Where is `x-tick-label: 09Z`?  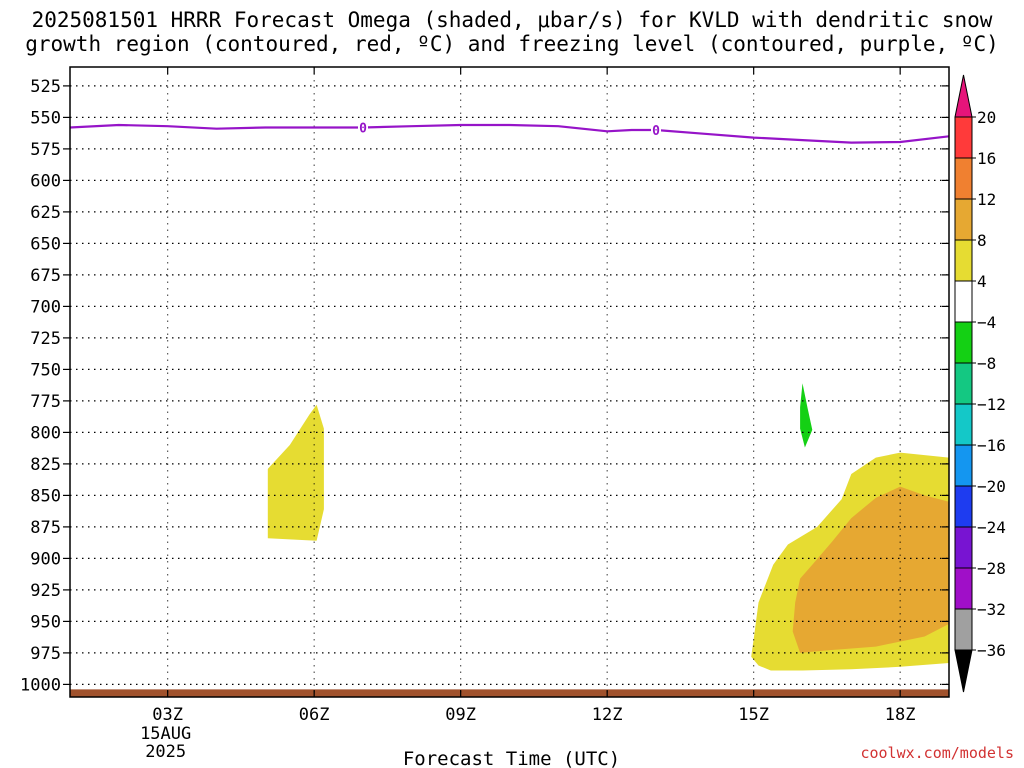 x-tick-label: 09Z is located at coordinates (460, 715).